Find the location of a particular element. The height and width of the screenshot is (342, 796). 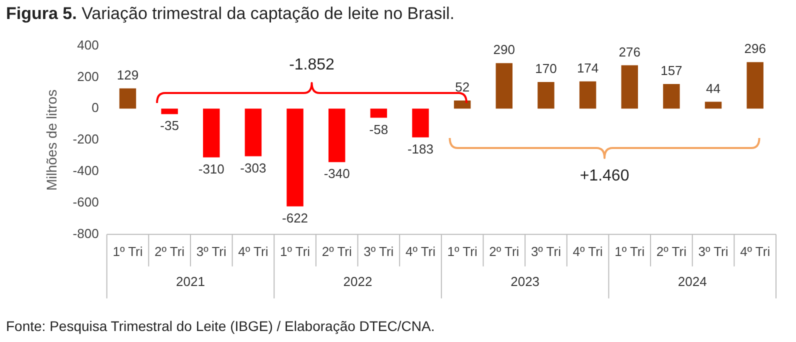

data-label: -183 is located at coordinates (420, 149).